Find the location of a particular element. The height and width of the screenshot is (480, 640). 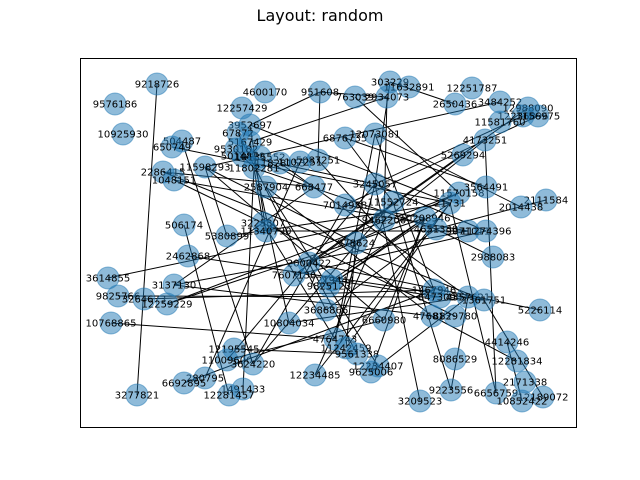

node-label: 2934073 is located at coordinates (387, 98).